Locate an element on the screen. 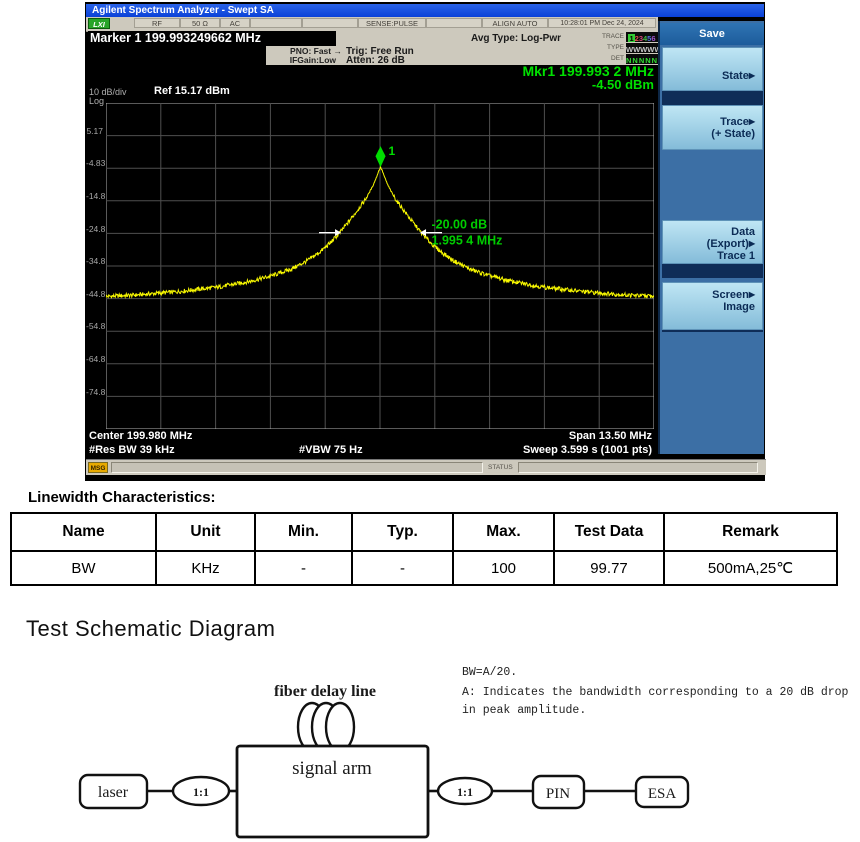 This screenshot has height=842, width=860. laser-label: laser is located at coordinates (113, 792).